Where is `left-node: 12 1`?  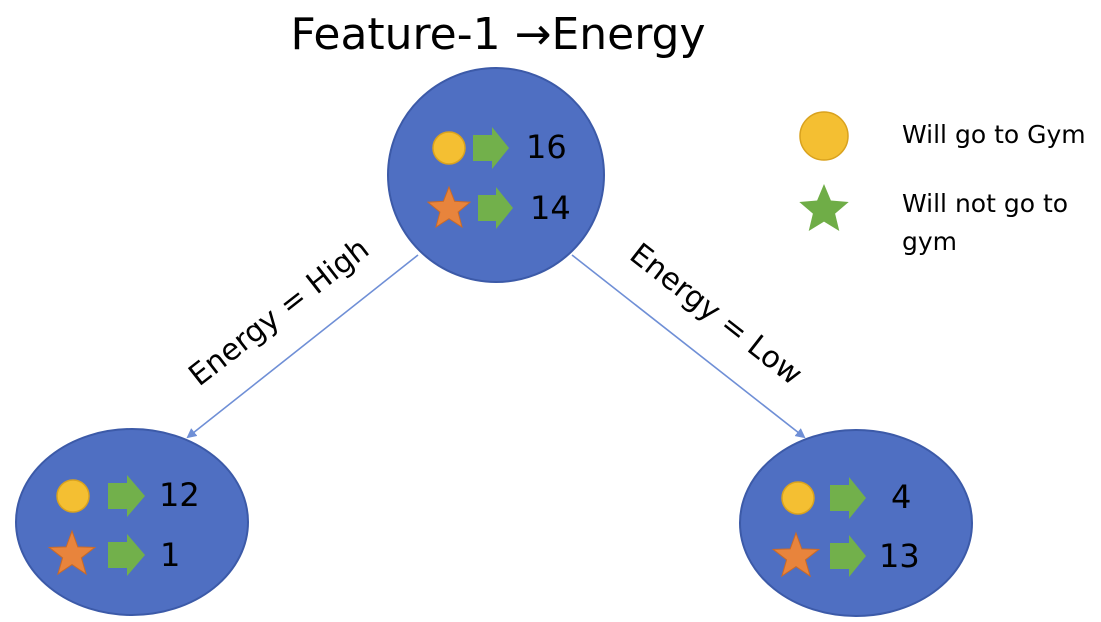 left-node: 12 1 is located at coordinates (132, 522).